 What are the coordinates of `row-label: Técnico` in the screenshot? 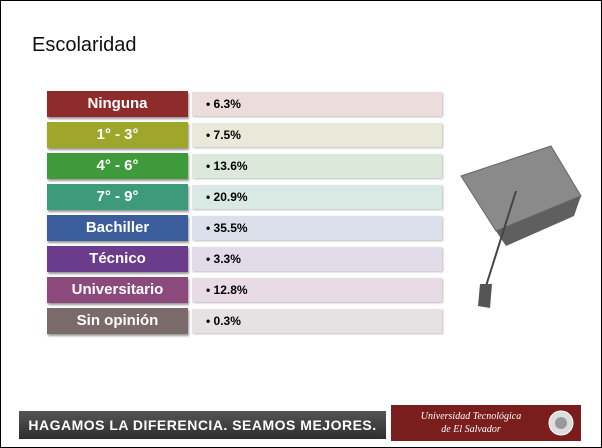 It's located at (117, 259).